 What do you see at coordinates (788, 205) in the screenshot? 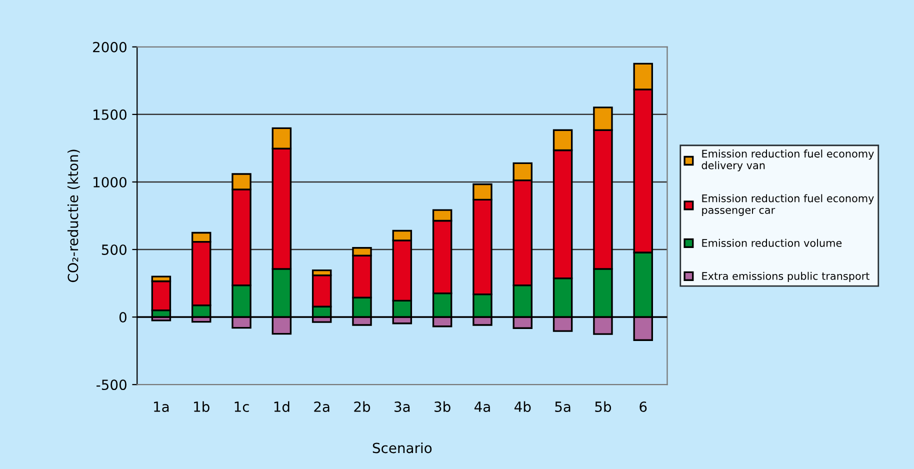
I see `legend-label: Emission reduction fuel economy passenger car` at bounding box center [788, 205].